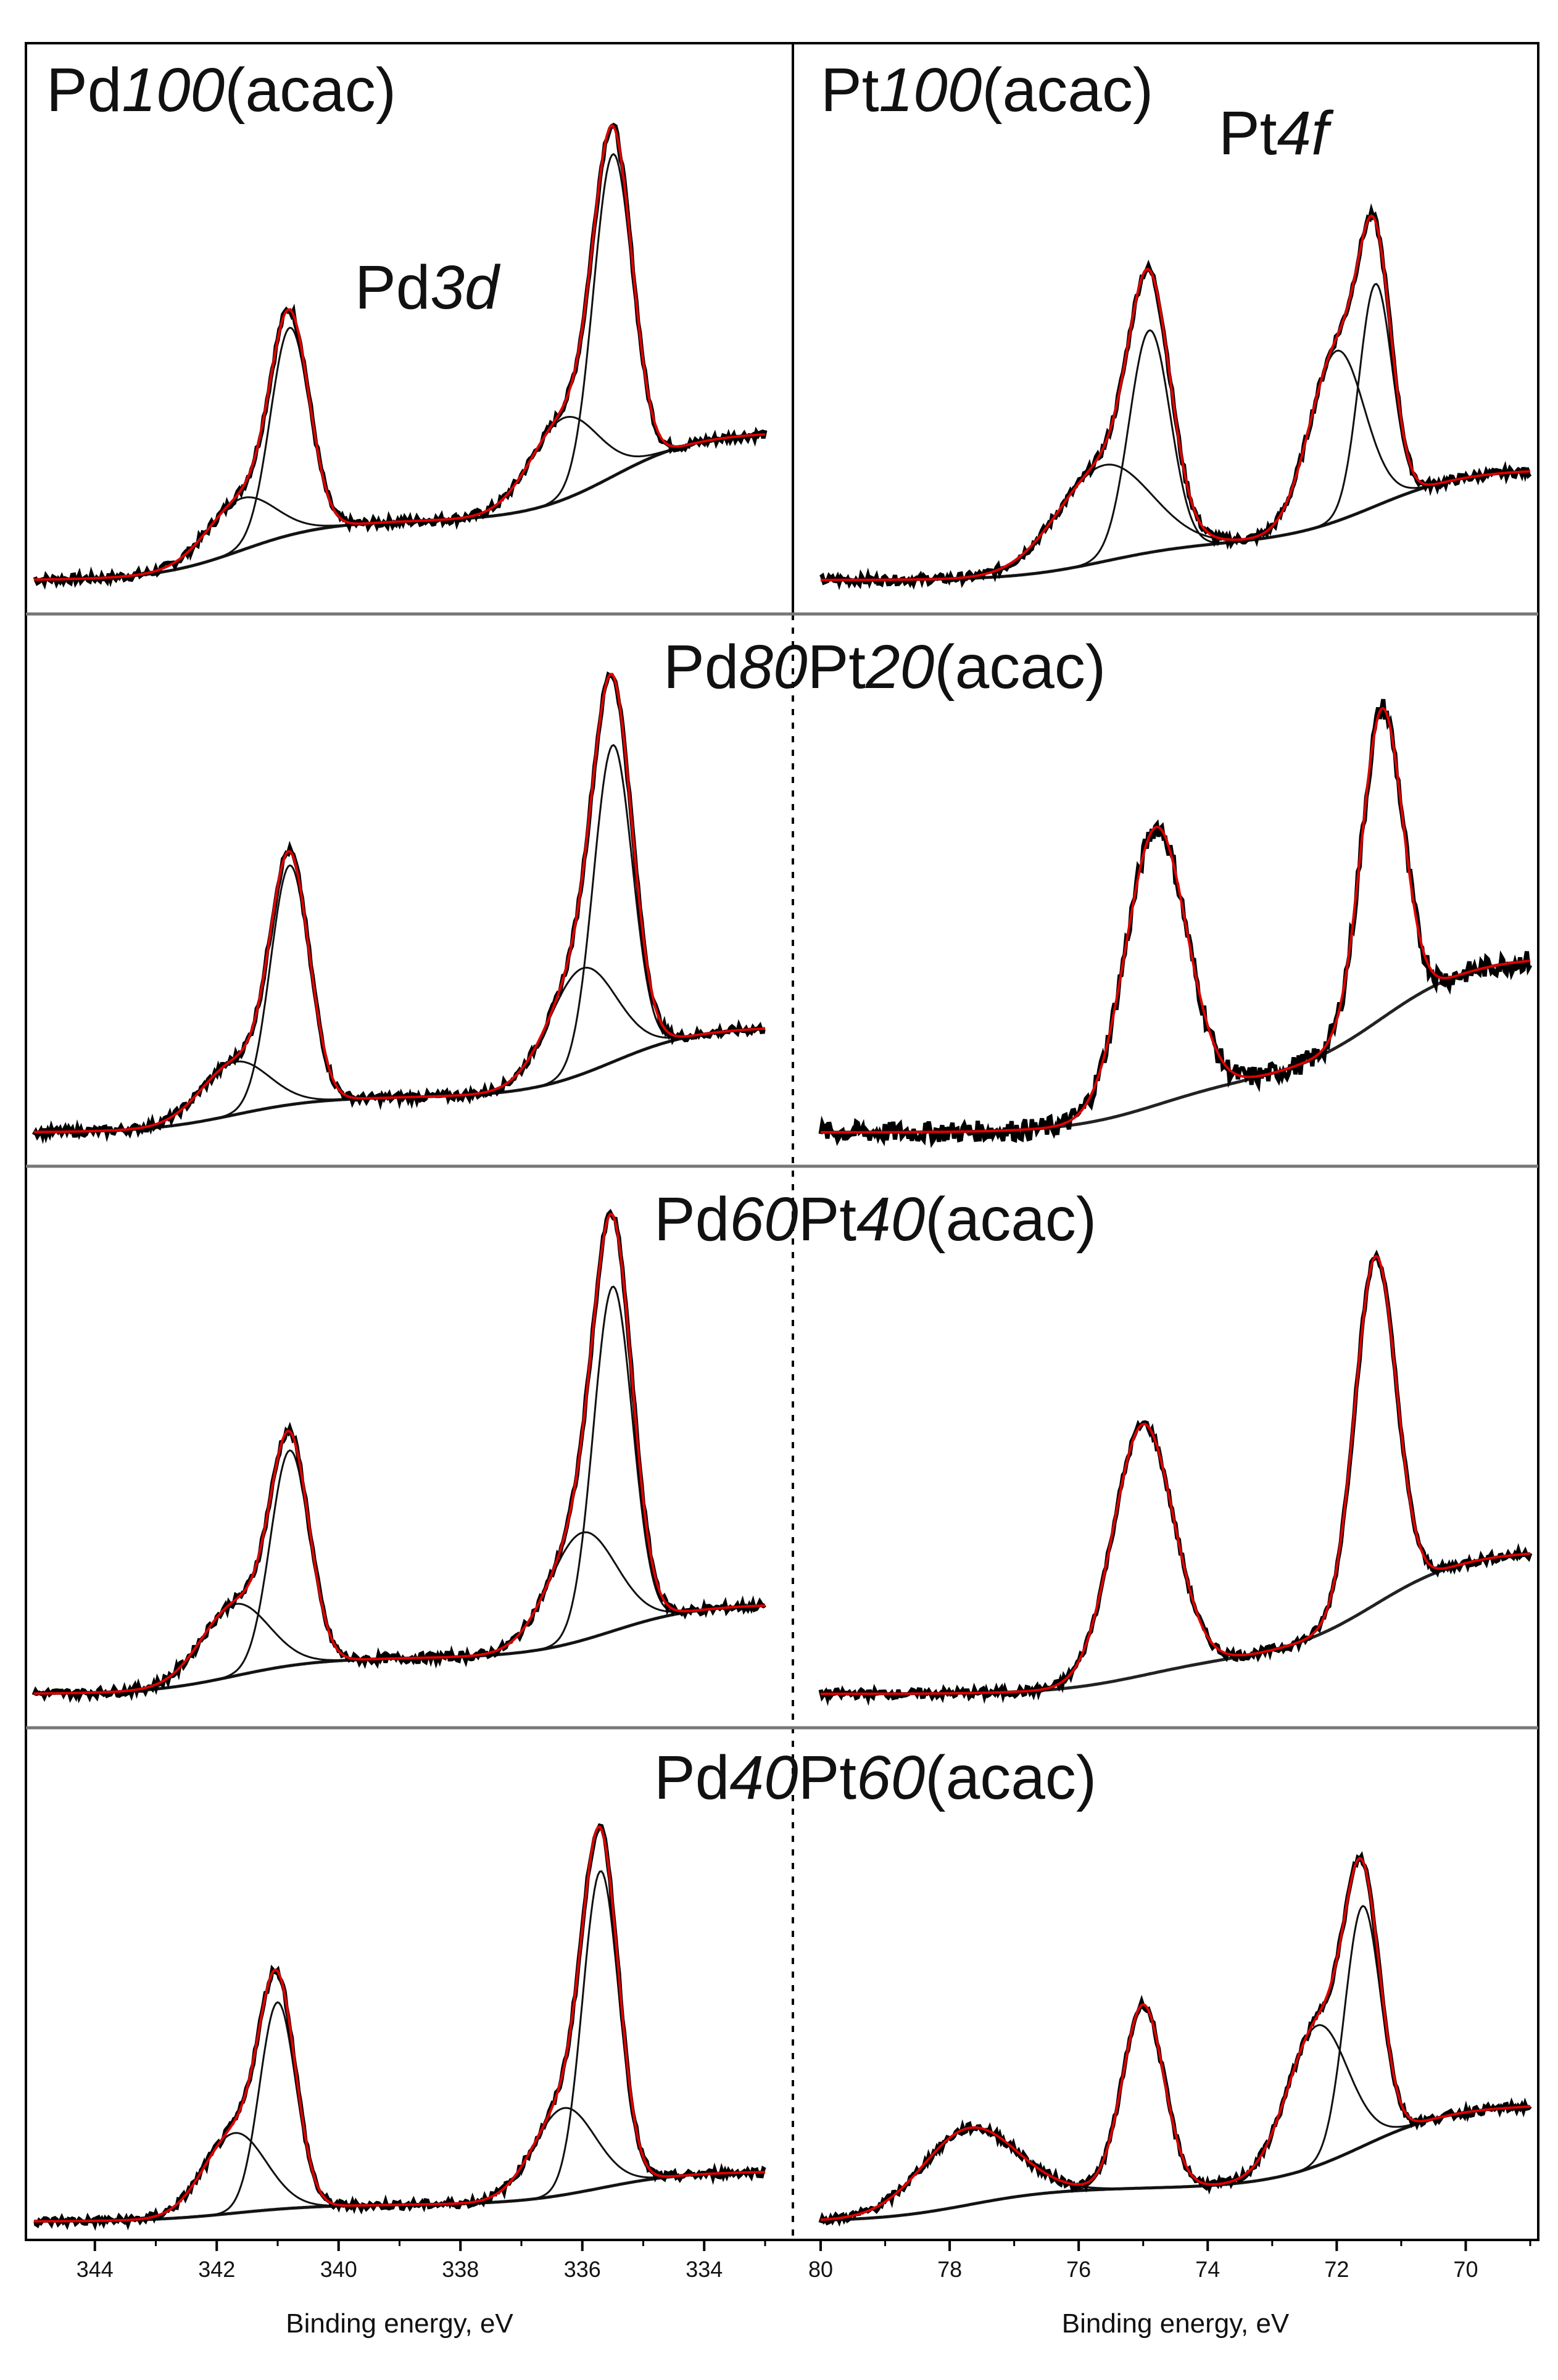 The height and width of the screenshot is (2380, 1558). What do you see at coordinates (399, 2323) in the screenshot?
I see `pd-x-axis-title: Binding energy, eV` at bounding box center [399, 2323].